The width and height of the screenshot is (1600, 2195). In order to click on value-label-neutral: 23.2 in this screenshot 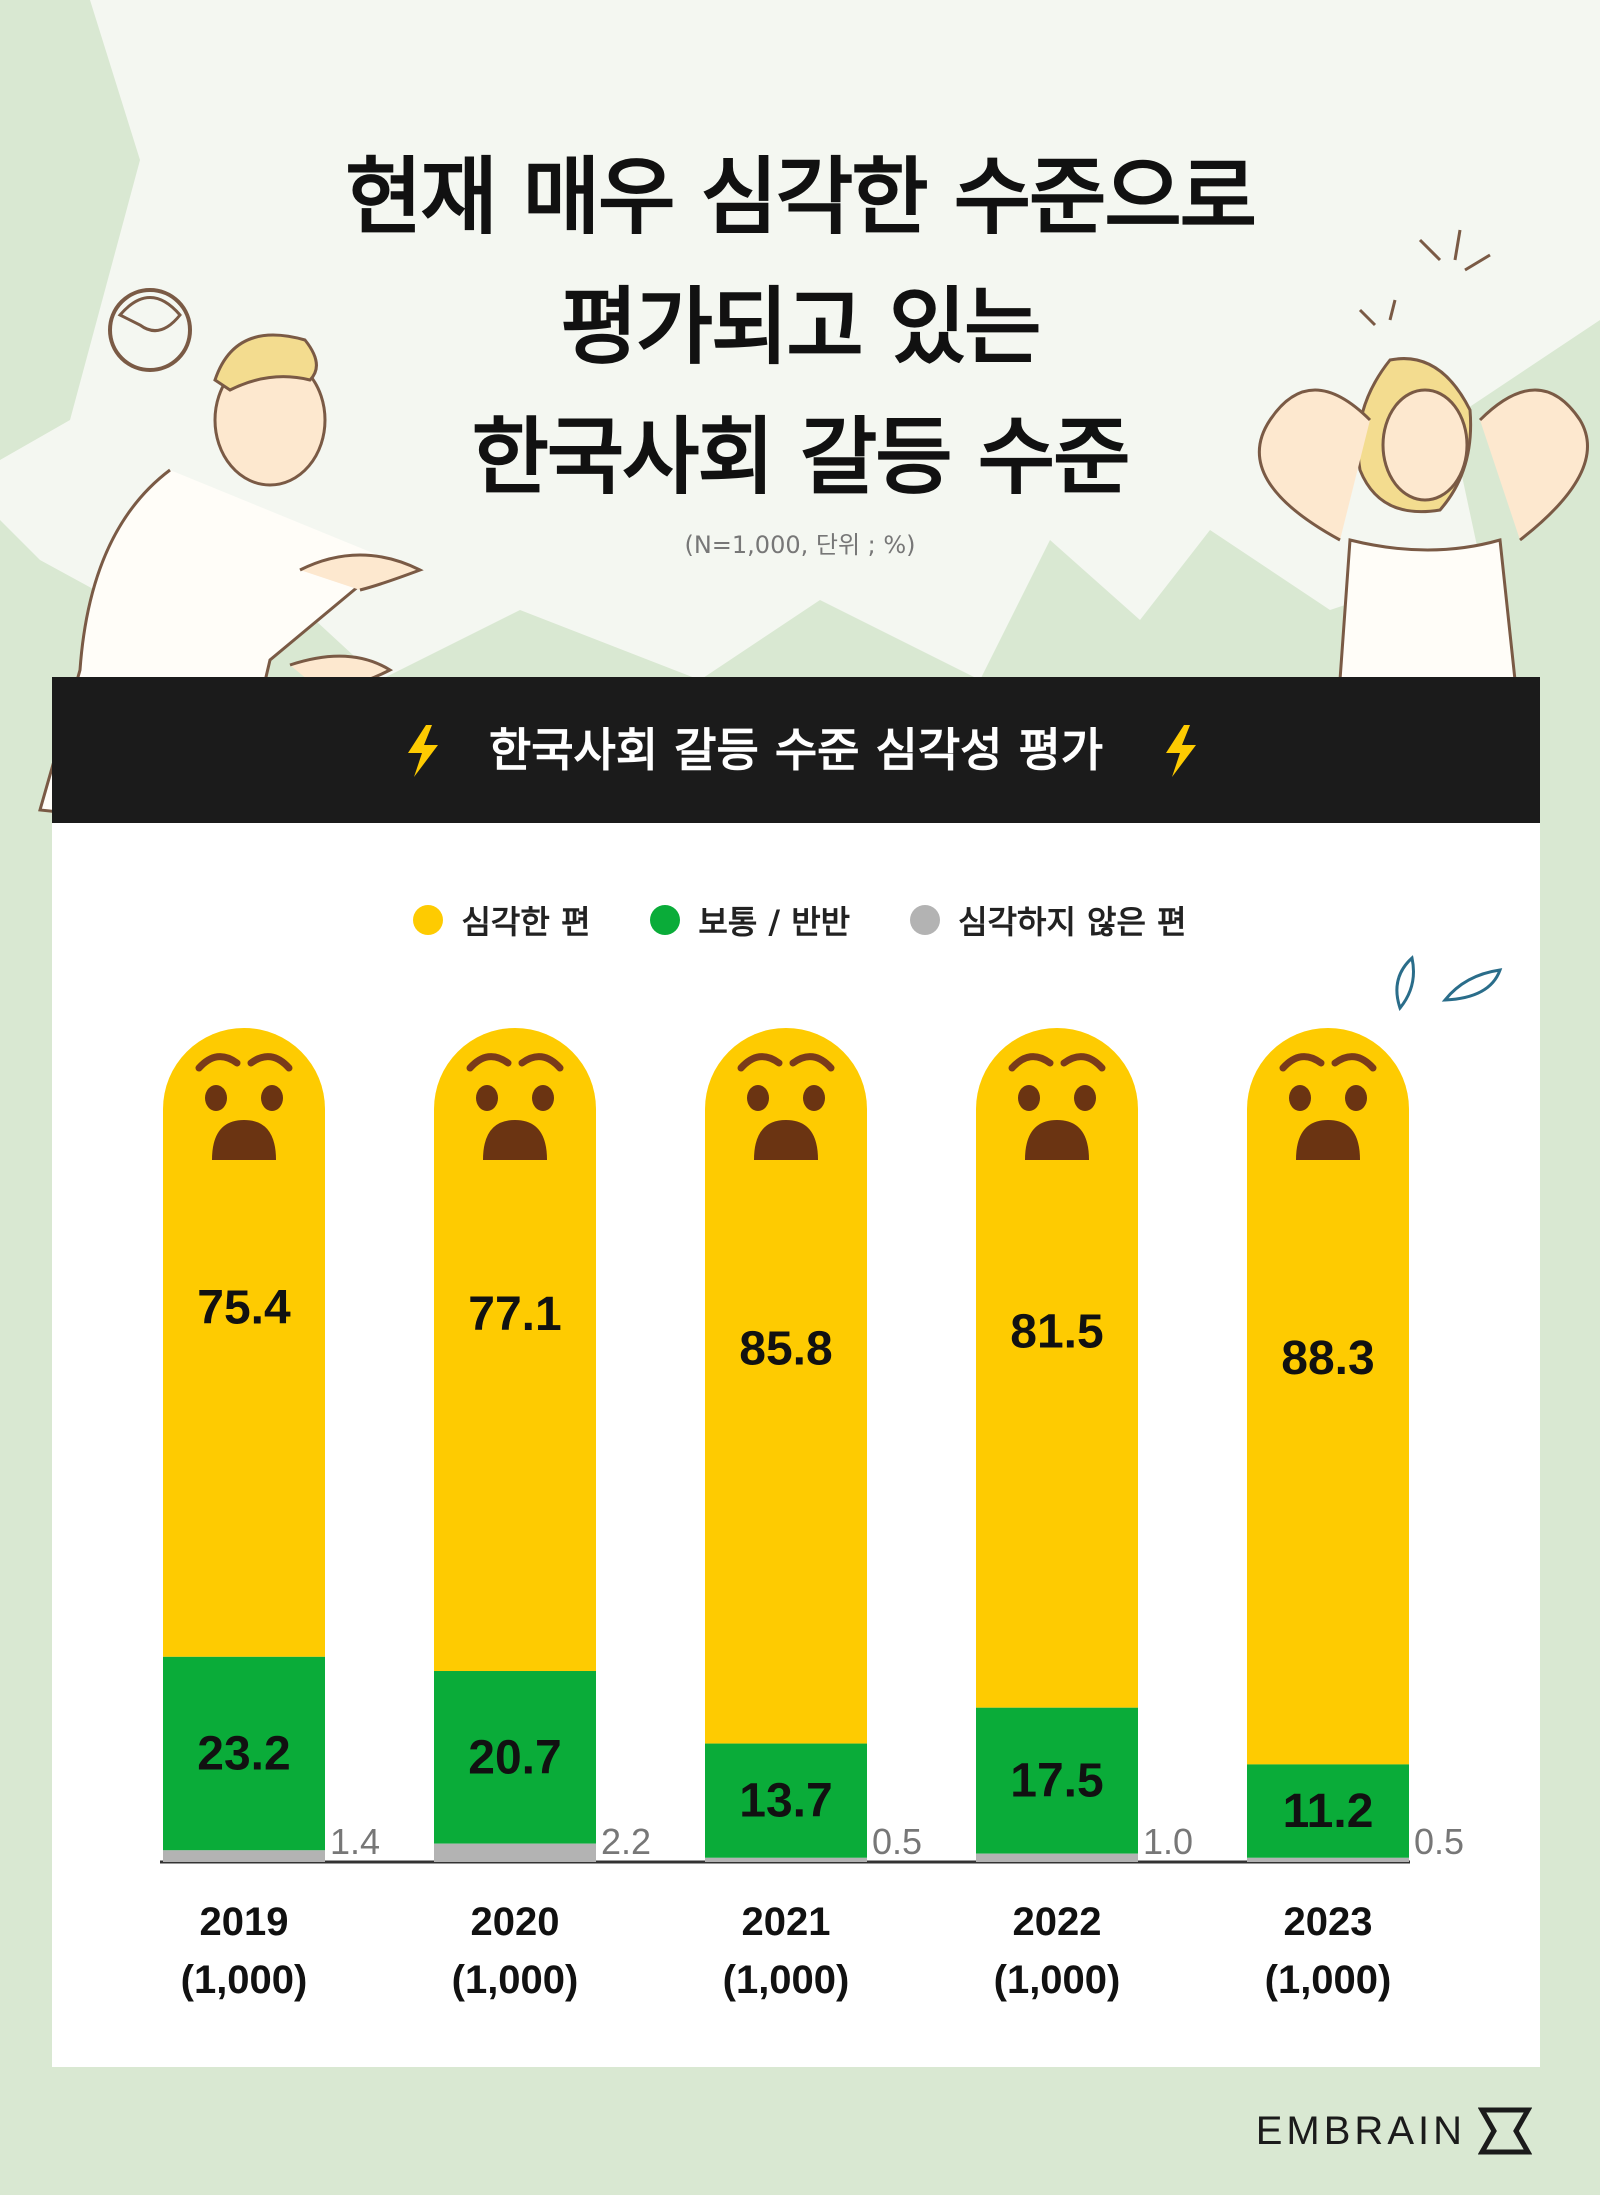, I will do `click(243, 1754)`.